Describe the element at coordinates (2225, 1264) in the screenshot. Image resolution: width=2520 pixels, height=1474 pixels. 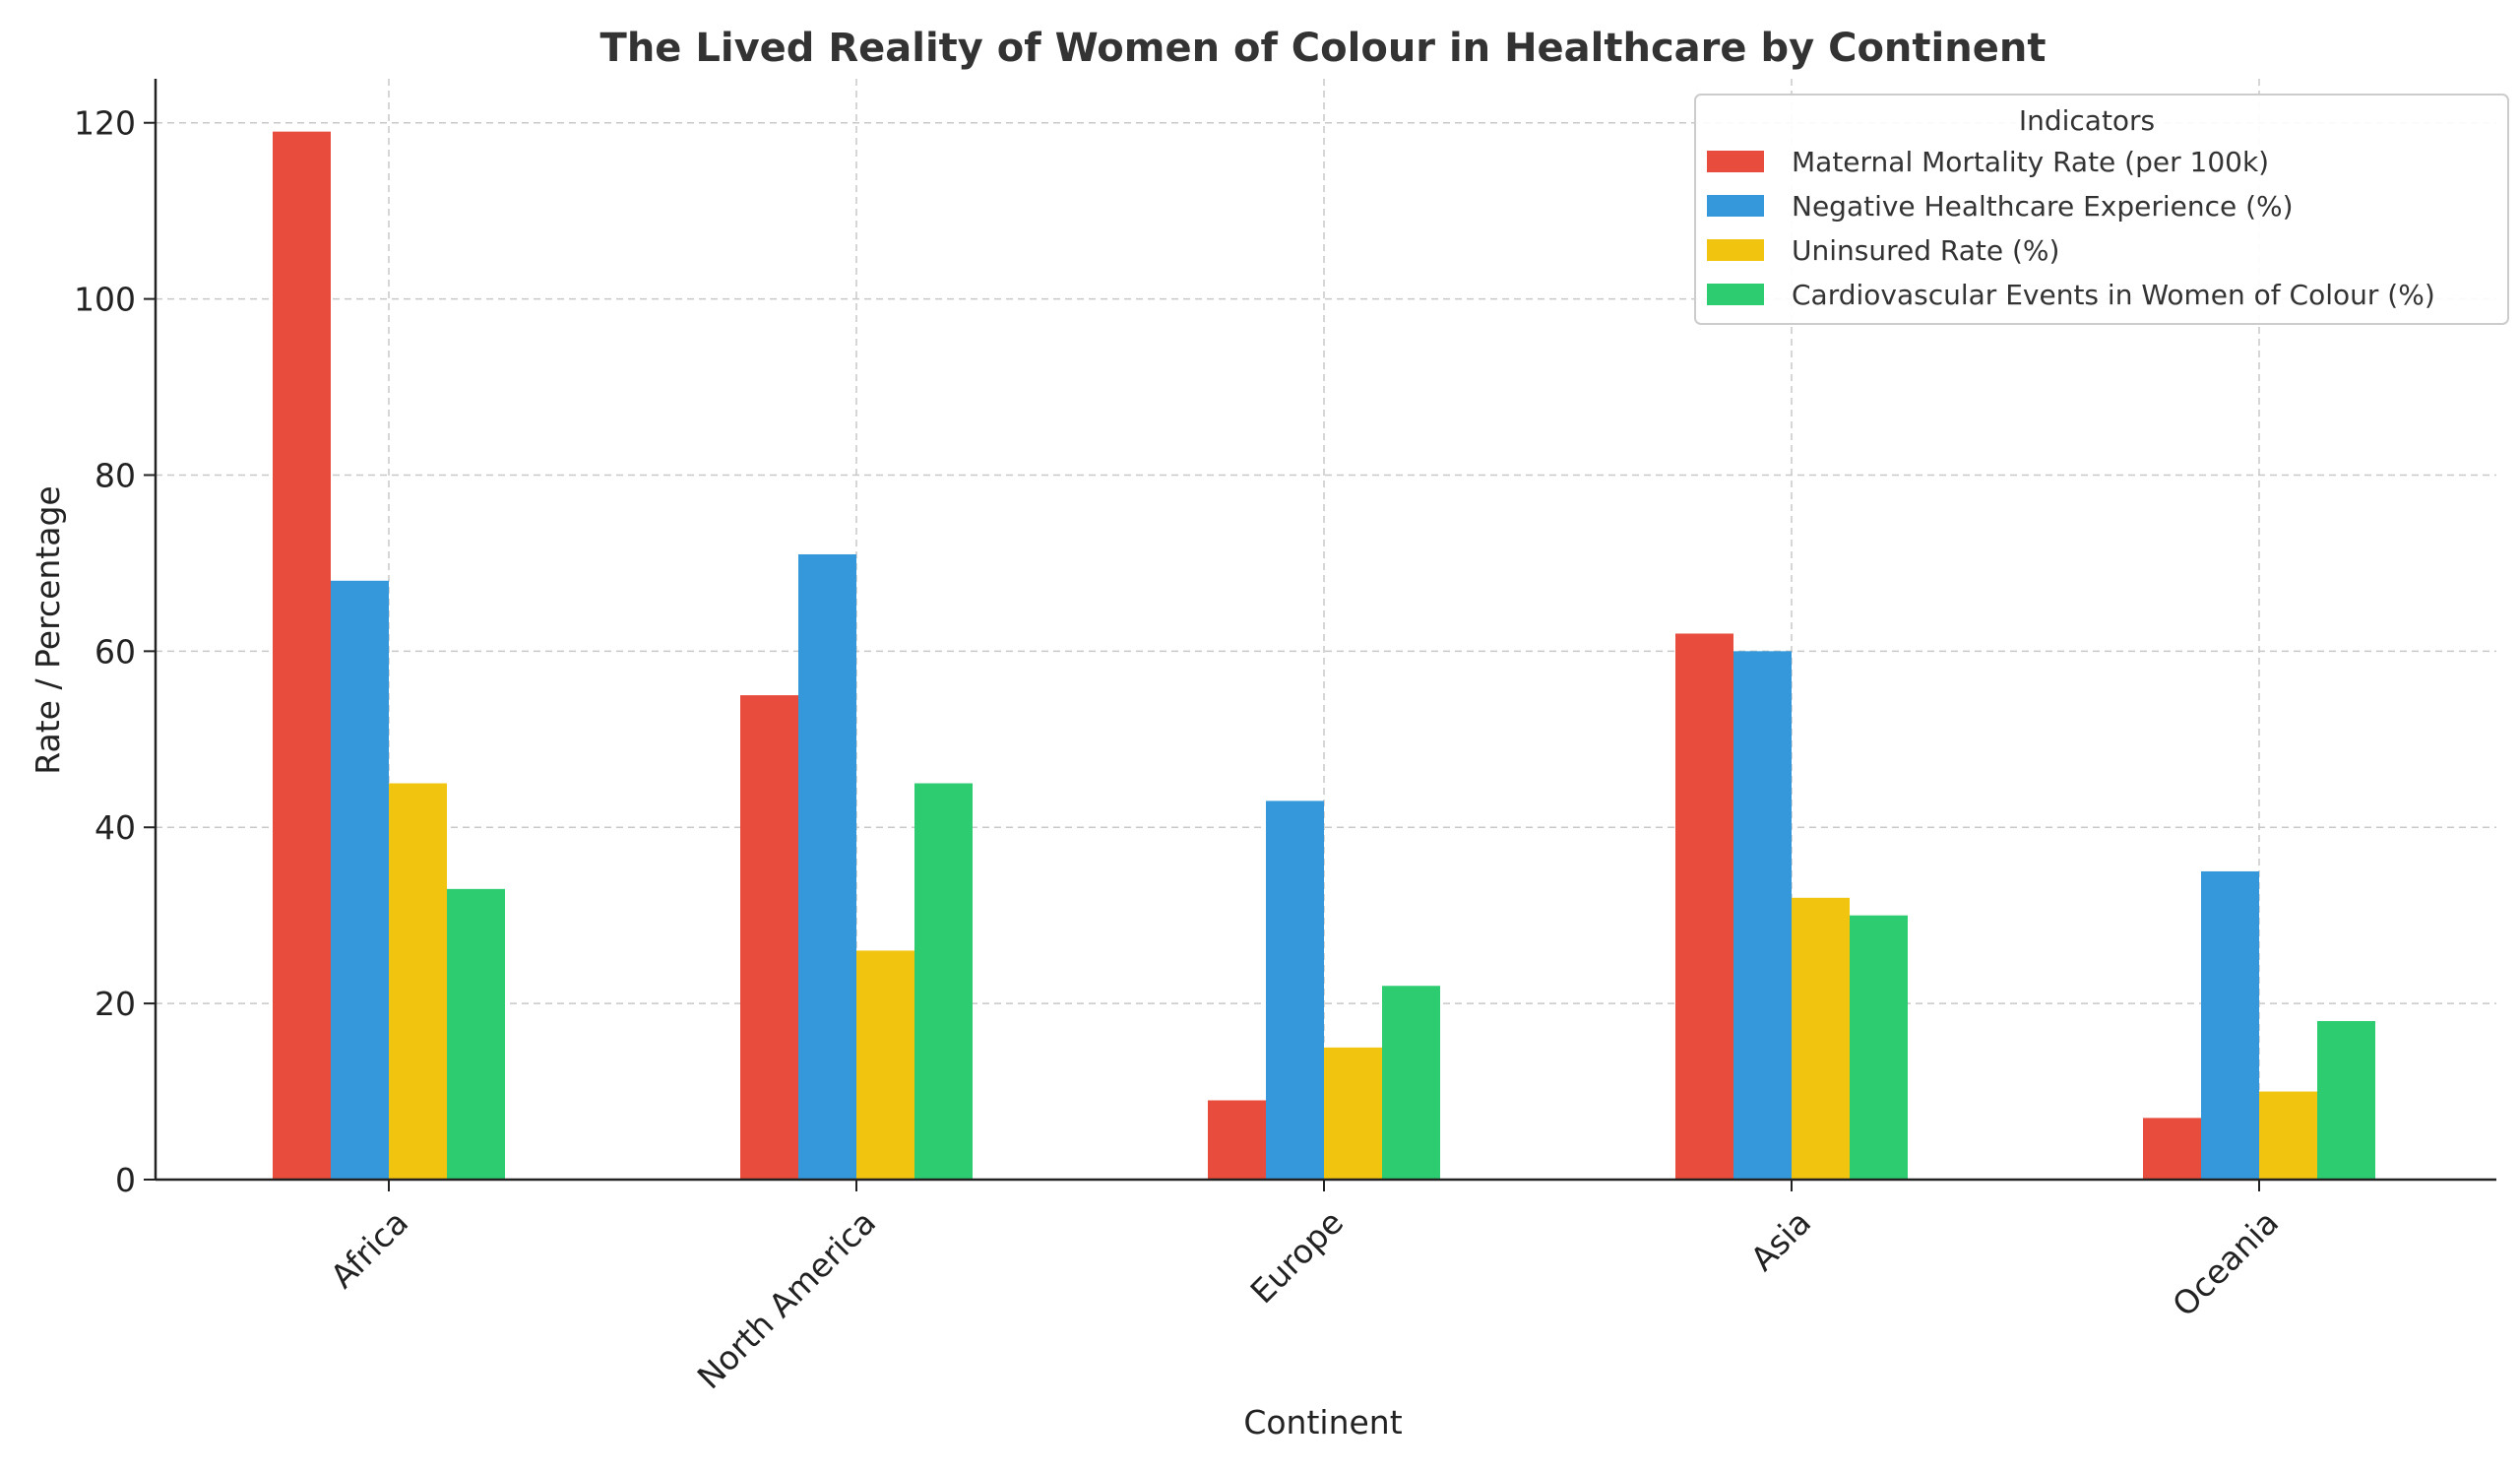
I see `x-tick-label: Oceania` at that location.